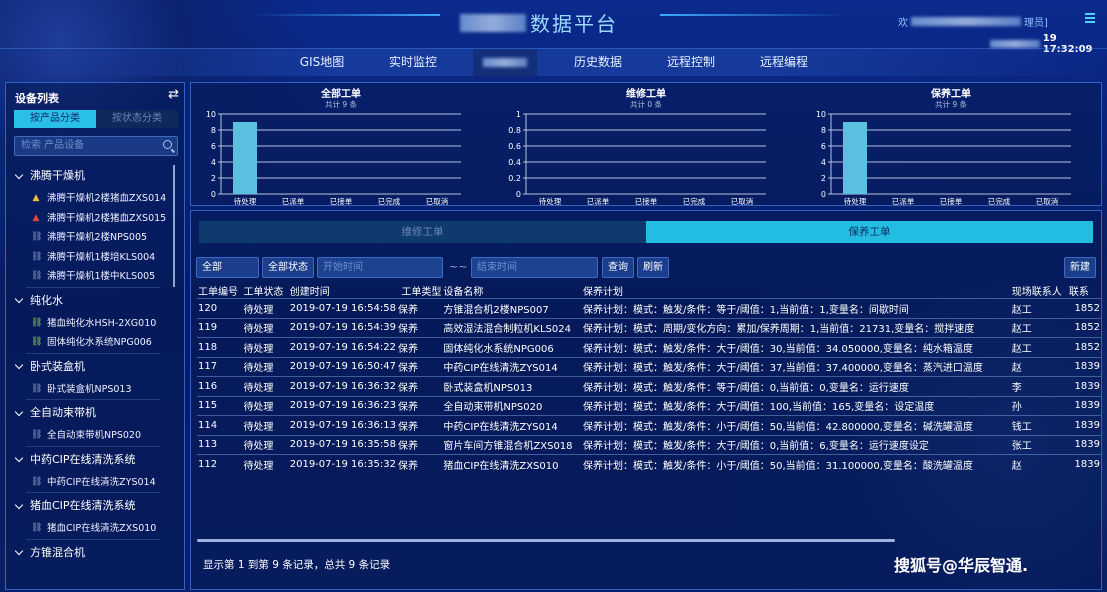  What do you see at coordinates (91, 238) in the screenshot?
I see `device-item: ⛓ 沸腾干燥机2楼NPS005` at bounding box center [91, 238].